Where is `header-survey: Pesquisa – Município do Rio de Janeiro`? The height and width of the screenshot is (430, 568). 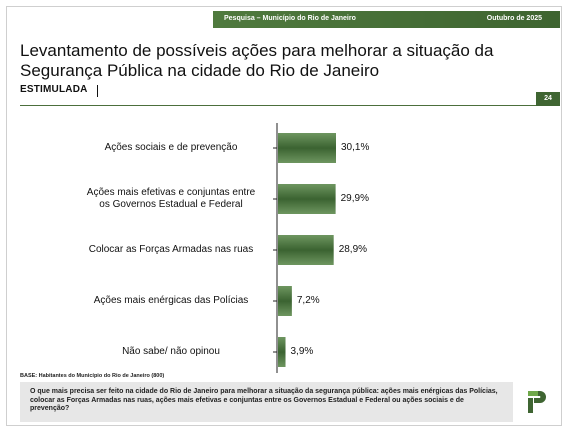 header-survey: Pesquisa – Município do Rio de Janeiro is located at coordinates (290, 18).